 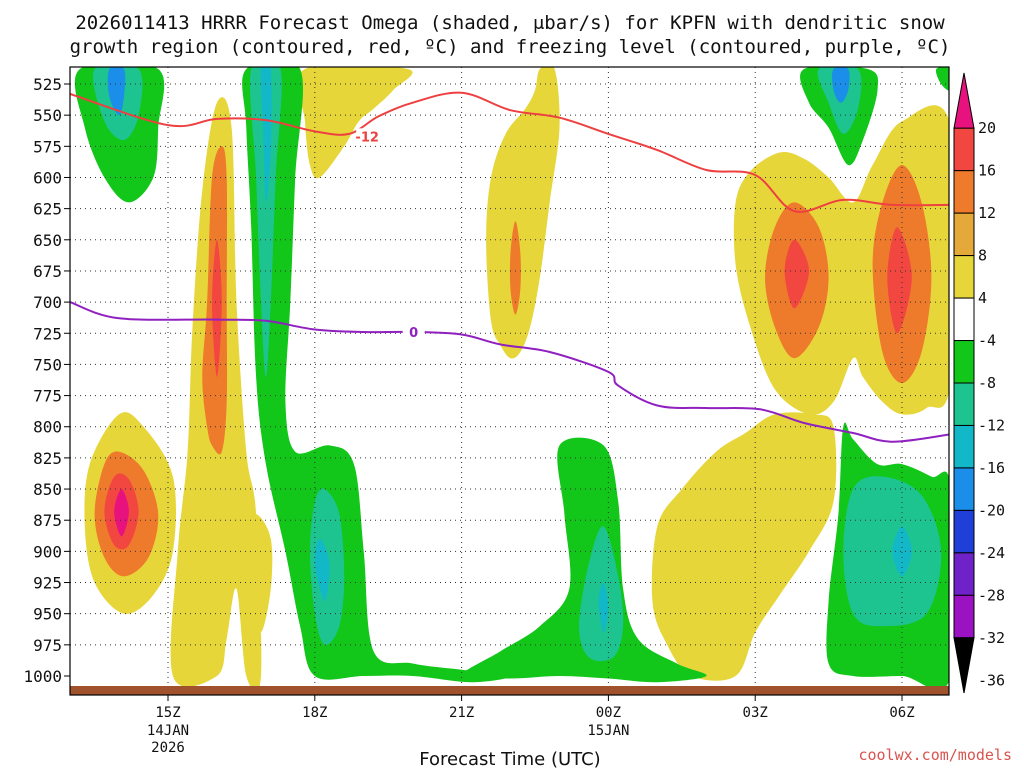 What do you see at coordinates (47, 396) in the screenshot?
I see `y-tick-label-775: 775` at bounding box center [47, 396].